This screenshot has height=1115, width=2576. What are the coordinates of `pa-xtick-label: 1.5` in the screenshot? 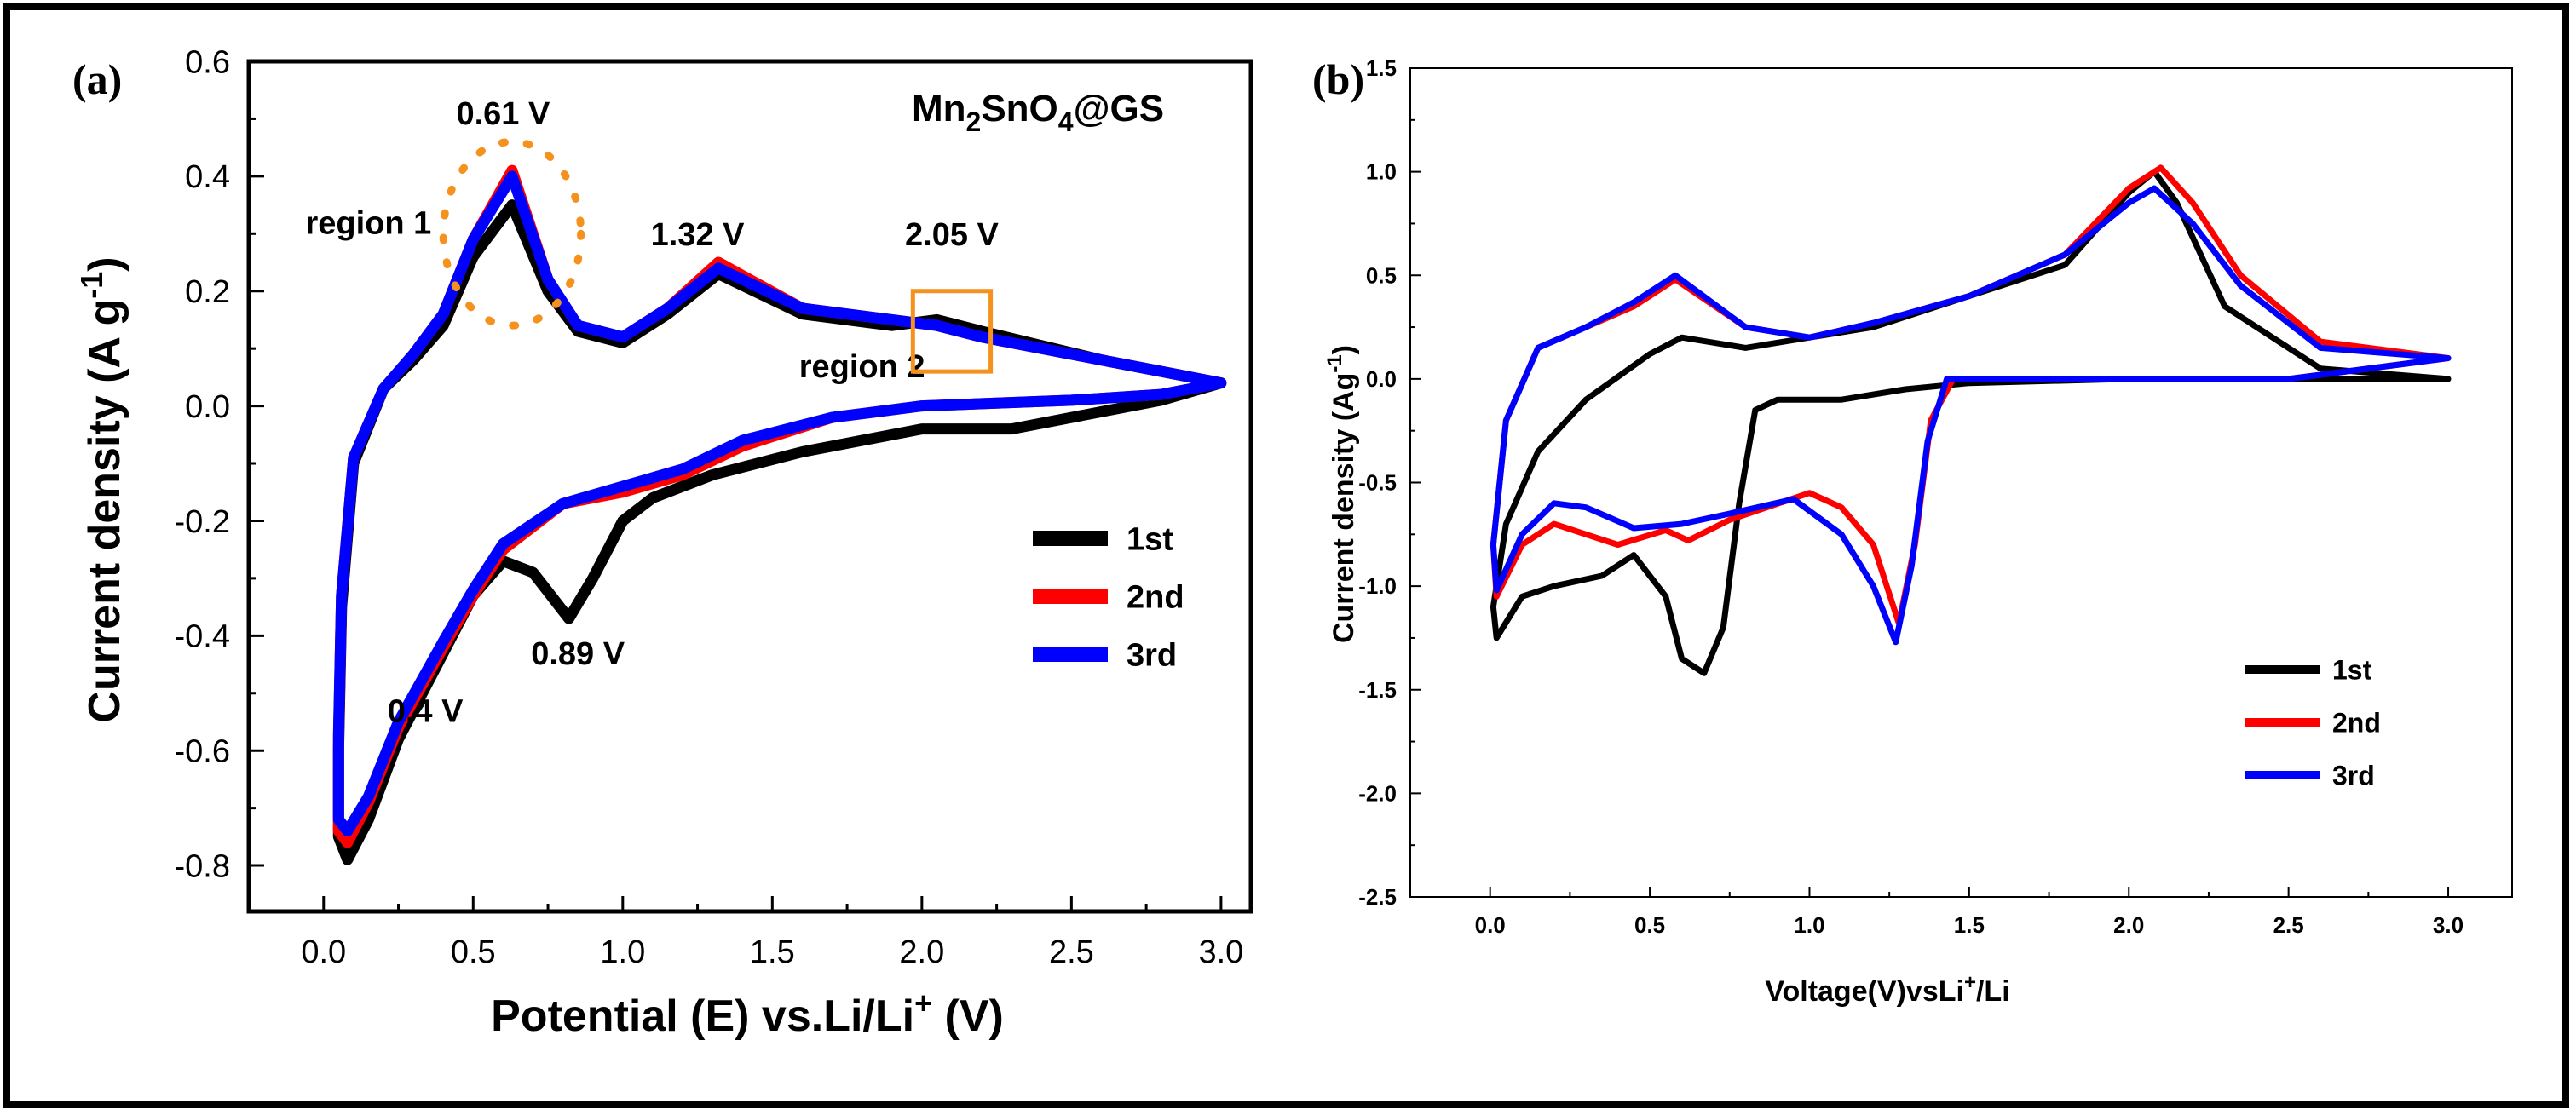 It's located at (772, 952).